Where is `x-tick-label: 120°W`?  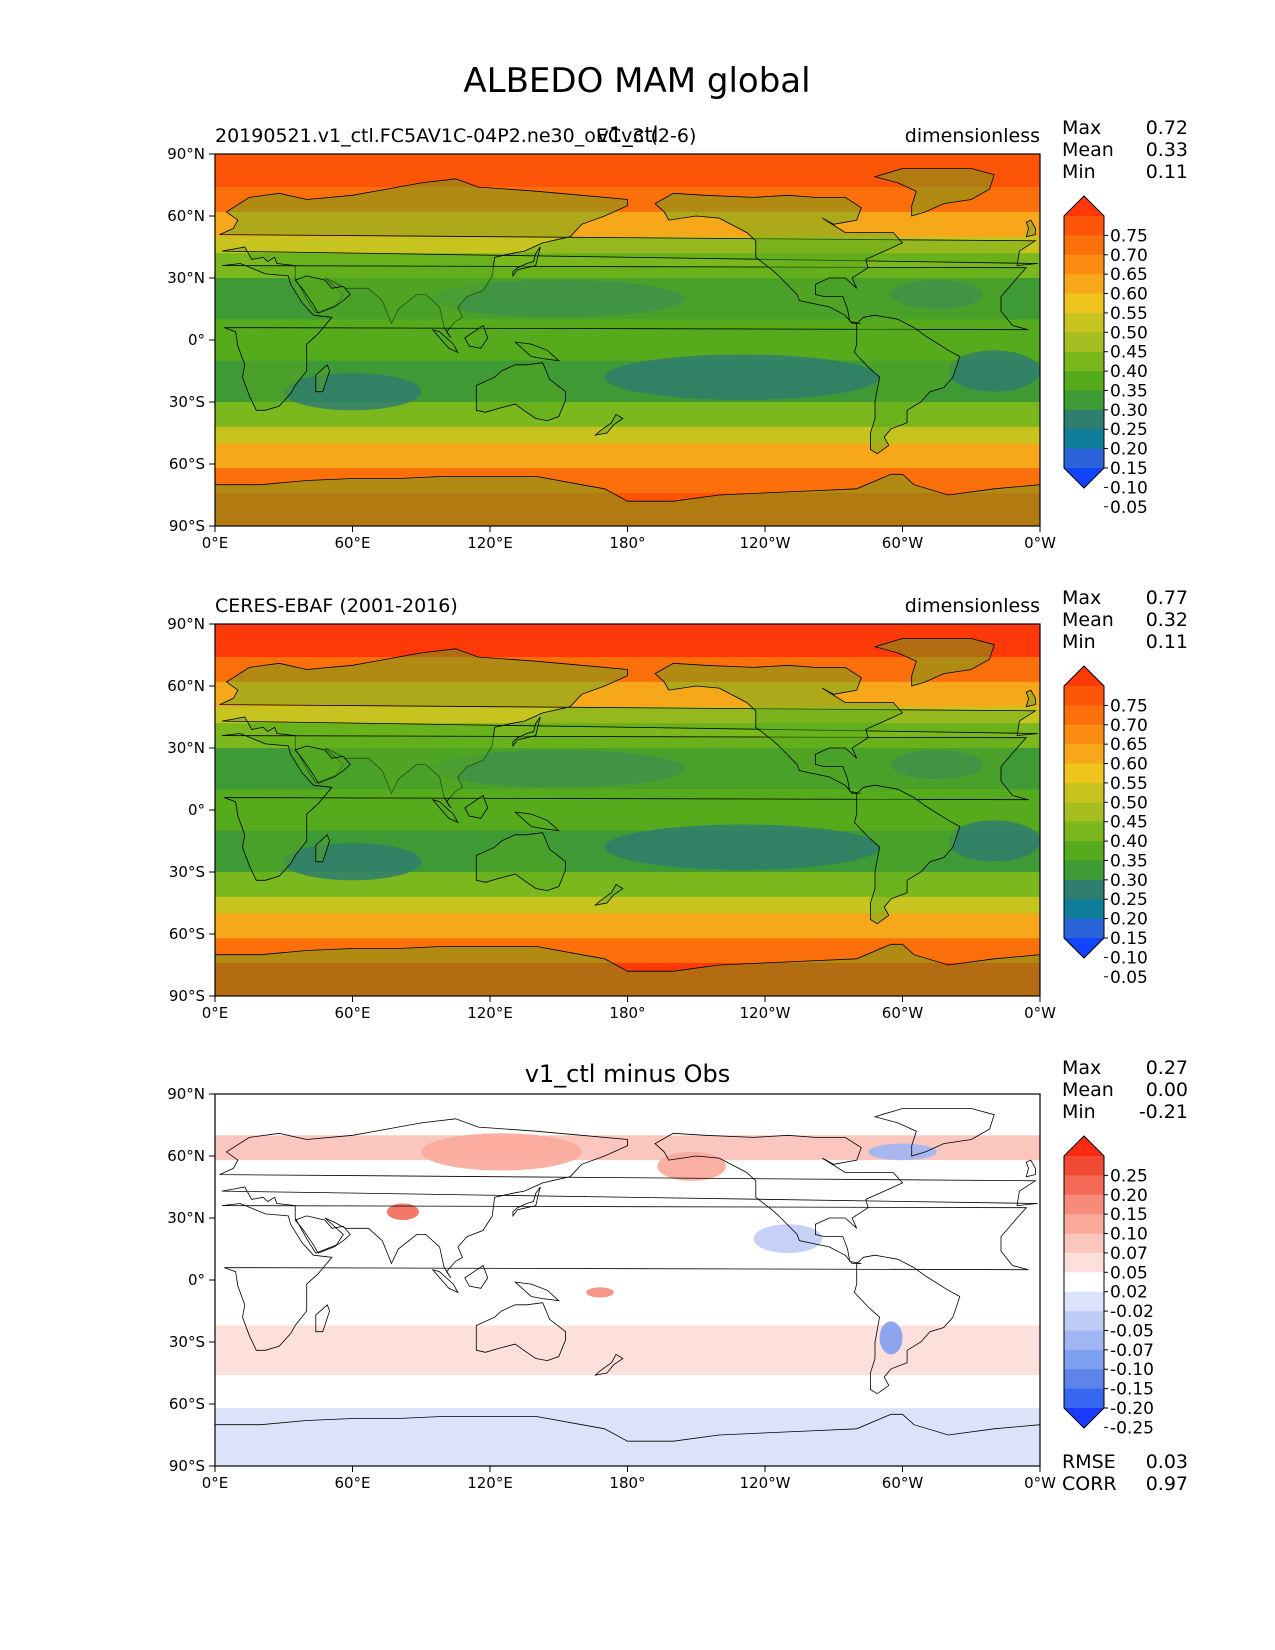 x-tick-label: 120°W is located at coordinates (765, 1013).